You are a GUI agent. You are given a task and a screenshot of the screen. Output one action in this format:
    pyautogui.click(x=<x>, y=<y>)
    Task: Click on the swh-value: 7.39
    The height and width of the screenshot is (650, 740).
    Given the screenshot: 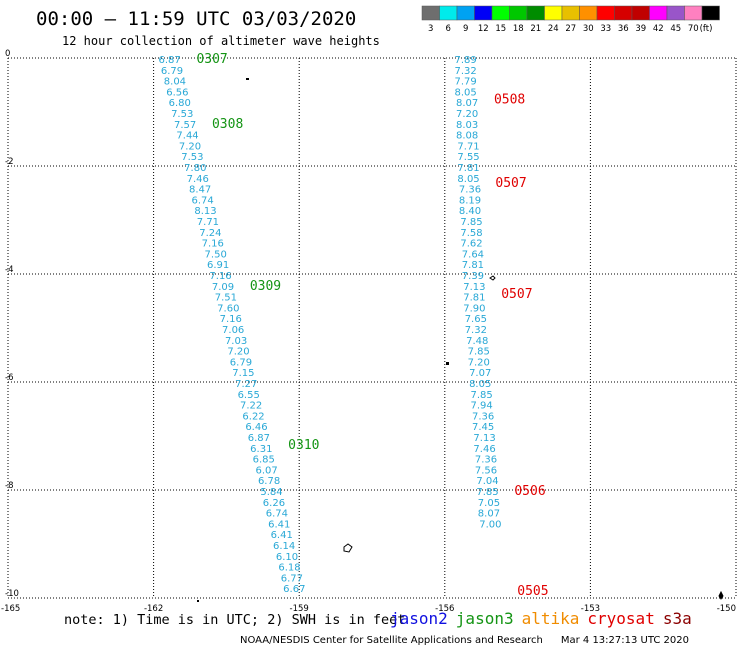 What is the action you would take?
    pyautogui.click(x=473, y=276)
    